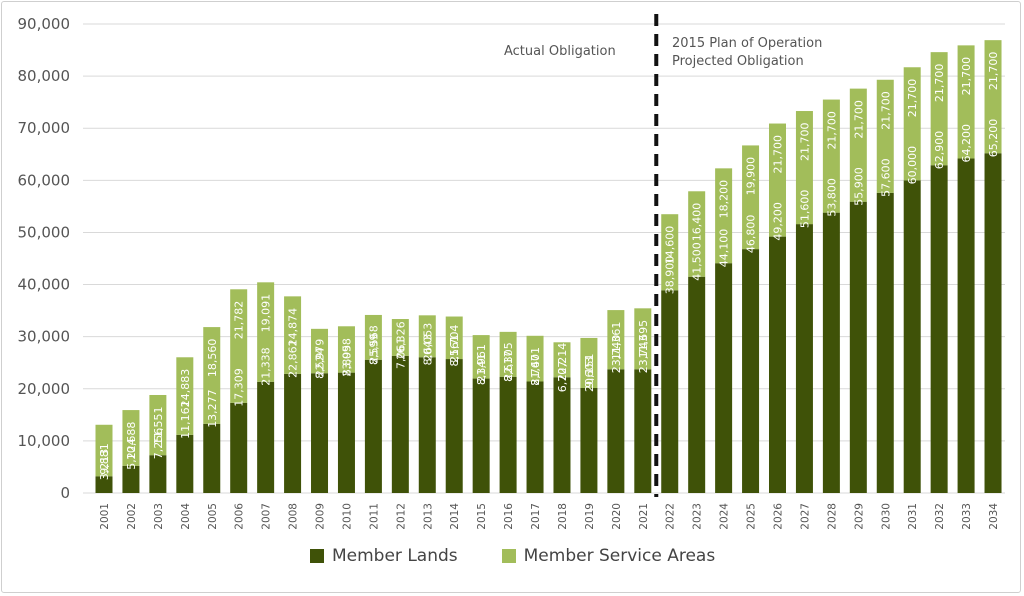 The image size is (1024, 596). I want to click on y-tick-label: 40,000, so click(44, 285).